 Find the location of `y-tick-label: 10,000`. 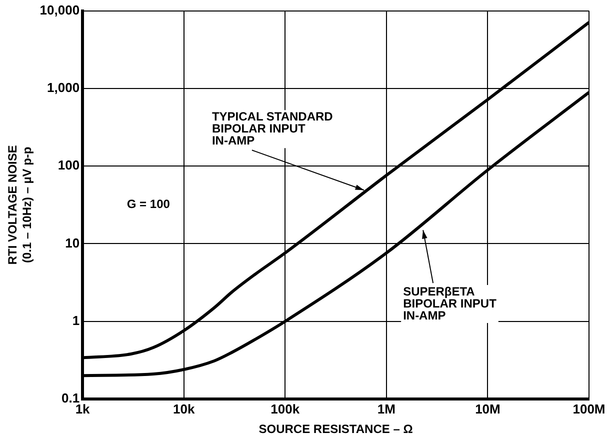

y-tick-label: 10,000 is located at coordinates (60, 10).